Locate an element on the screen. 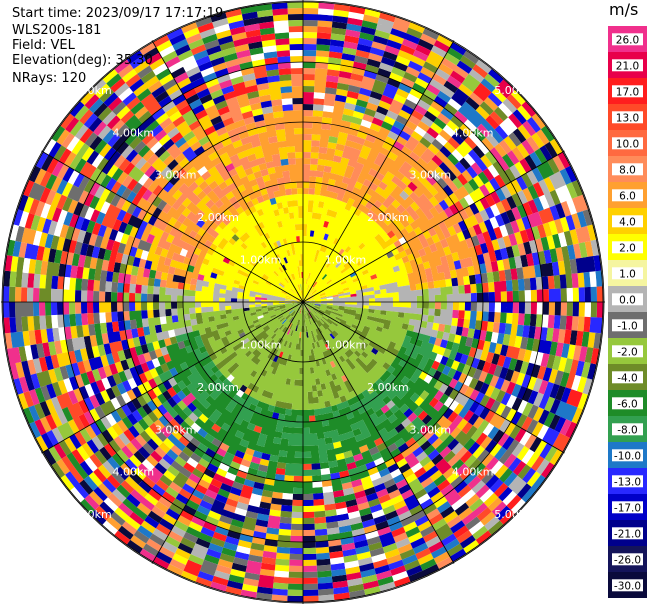 This screenshot has height=607, width=647. colorbar-tick-label: 17.0 is located at coordinates (627, 92).